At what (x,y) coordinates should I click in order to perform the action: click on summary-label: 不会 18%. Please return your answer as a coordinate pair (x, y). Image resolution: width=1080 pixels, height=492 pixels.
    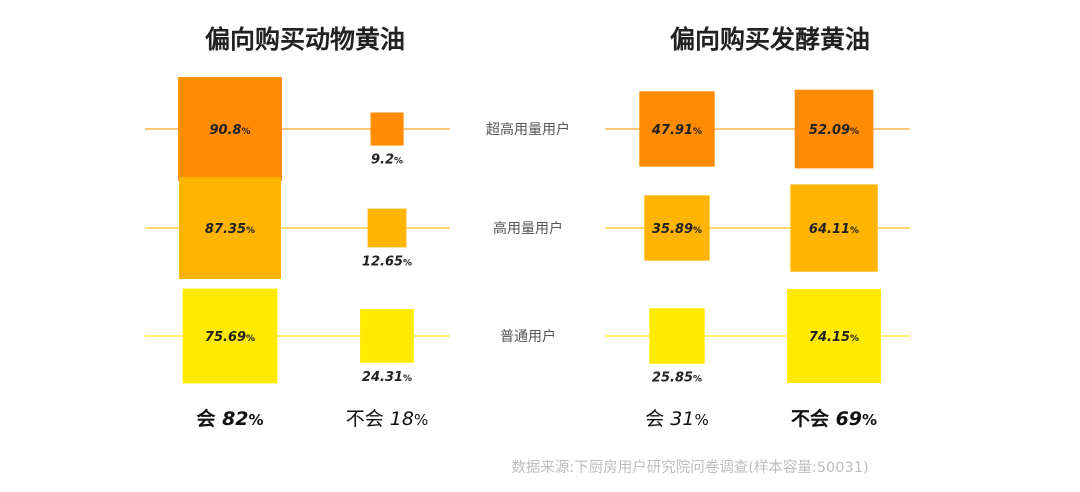
    Looking at the image, I should click on (387, 419).